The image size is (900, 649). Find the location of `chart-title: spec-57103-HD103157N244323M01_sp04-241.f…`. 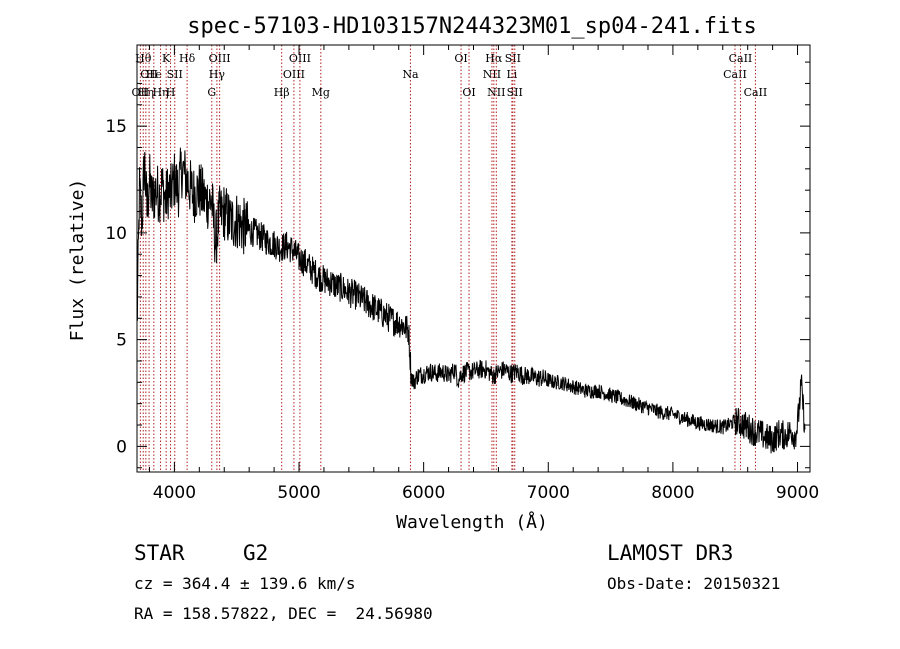

chart-title: spec-57103-HD103157N244323M01_sp04-241.f… is located at coordinates (472, 26).